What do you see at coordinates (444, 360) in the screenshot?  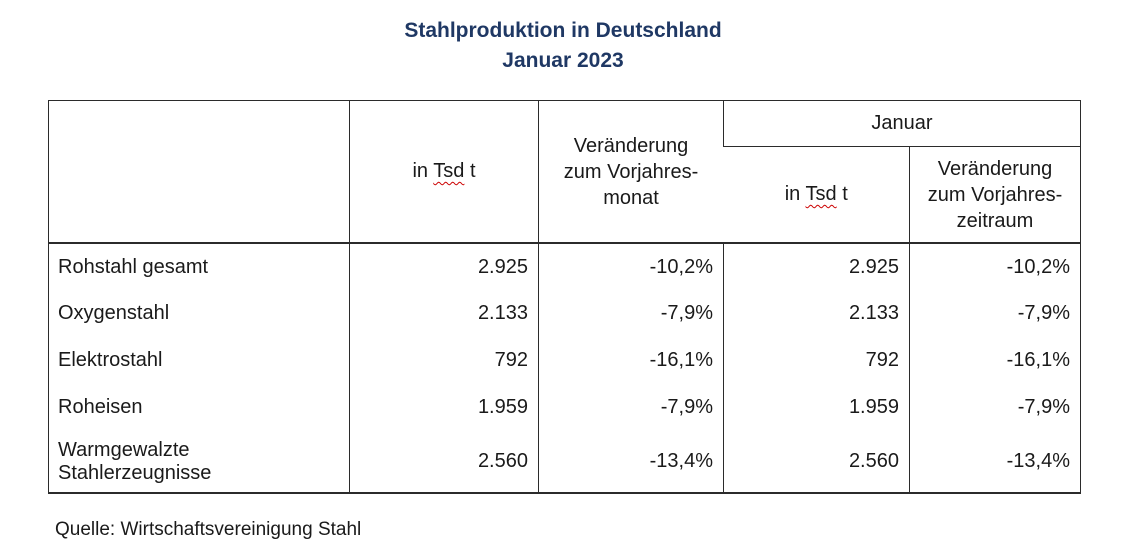 I see `value-tsd: 792` at bounding box center [444, 360].